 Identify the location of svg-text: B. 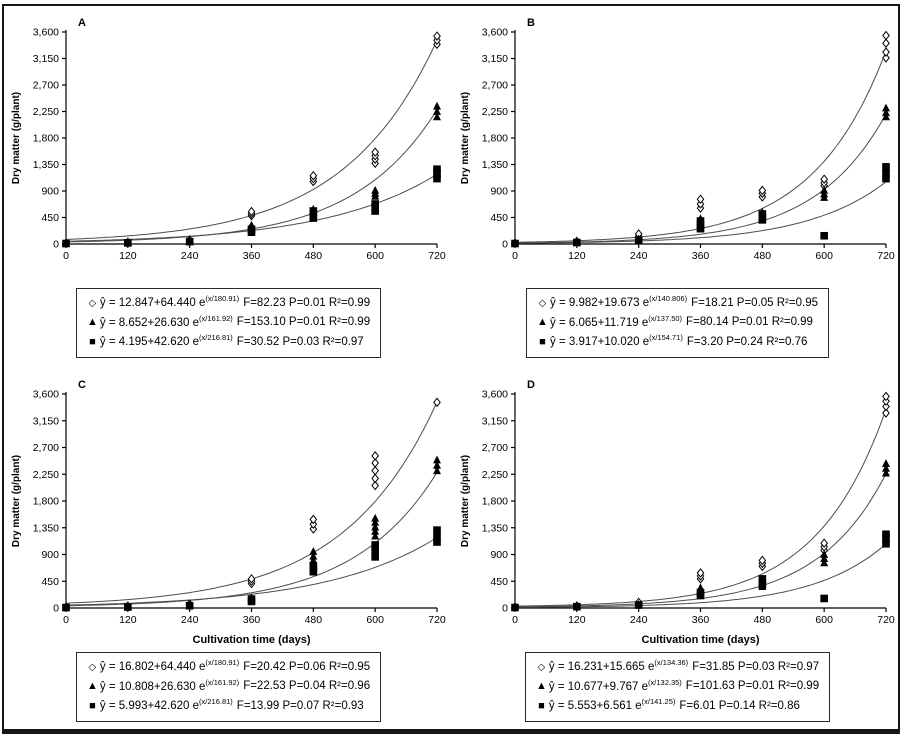
(531, 23).